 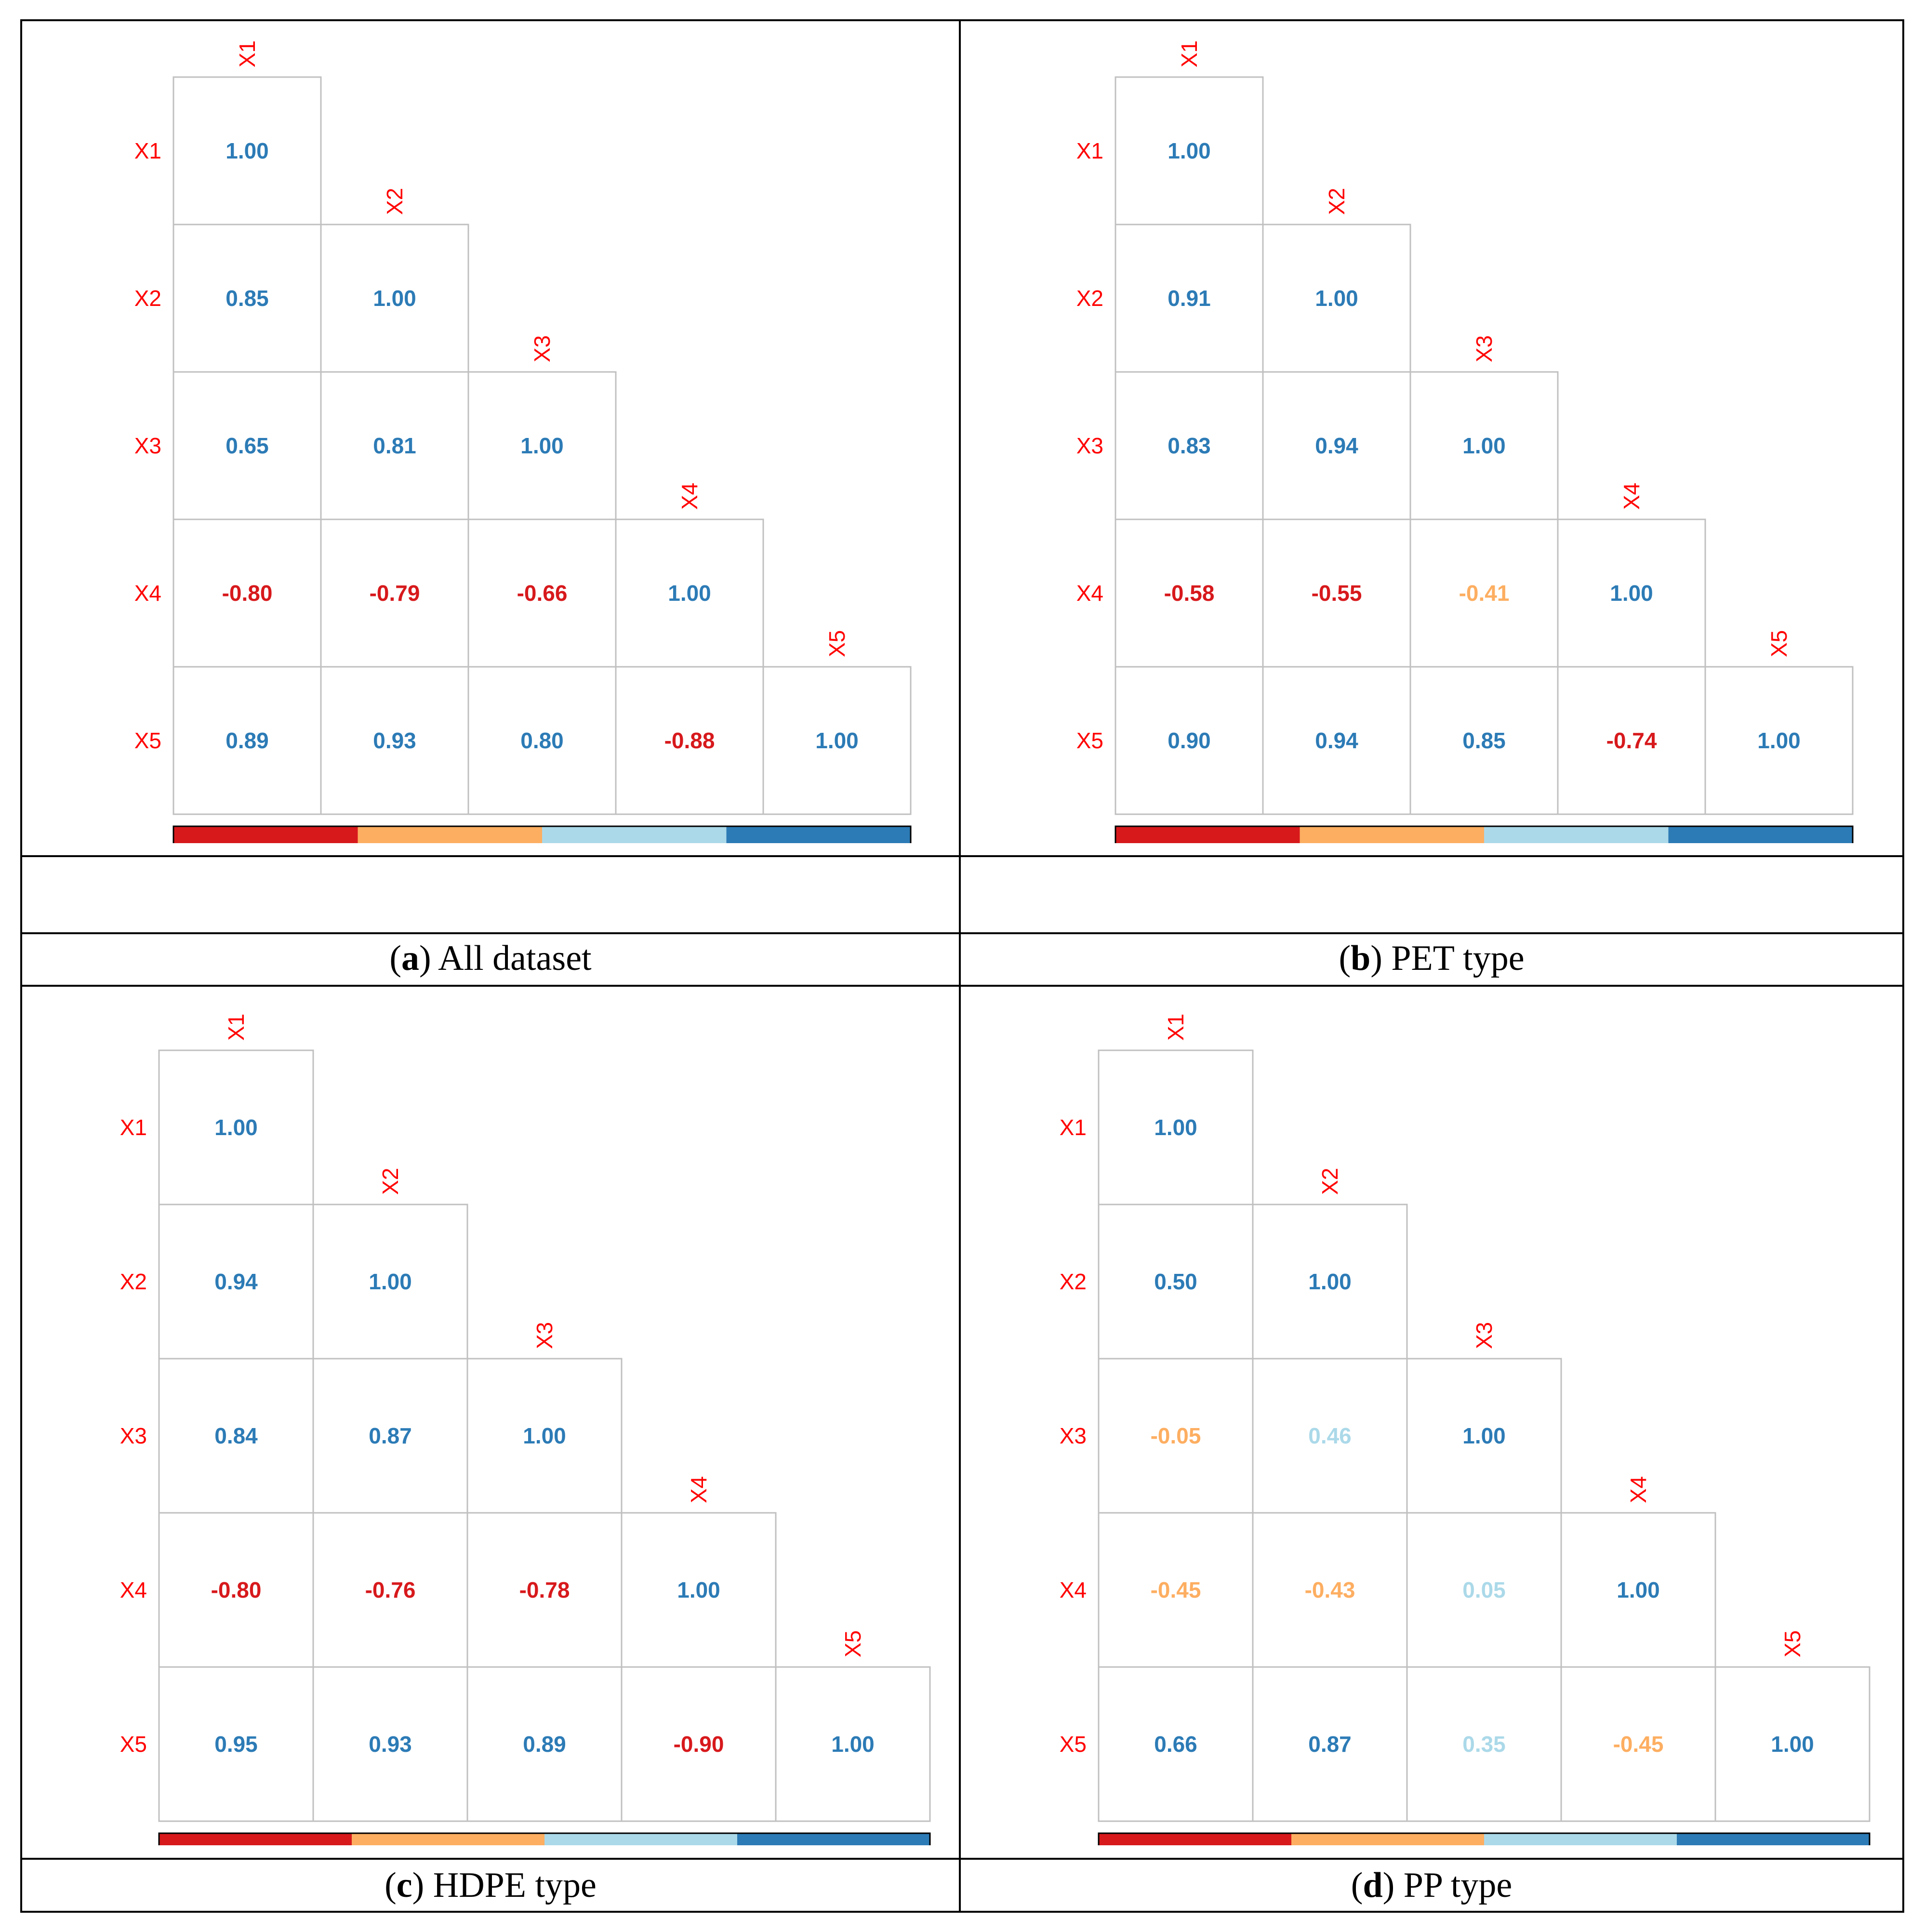 I want to click on row-label: X1, so click(x=1073, y=1127).